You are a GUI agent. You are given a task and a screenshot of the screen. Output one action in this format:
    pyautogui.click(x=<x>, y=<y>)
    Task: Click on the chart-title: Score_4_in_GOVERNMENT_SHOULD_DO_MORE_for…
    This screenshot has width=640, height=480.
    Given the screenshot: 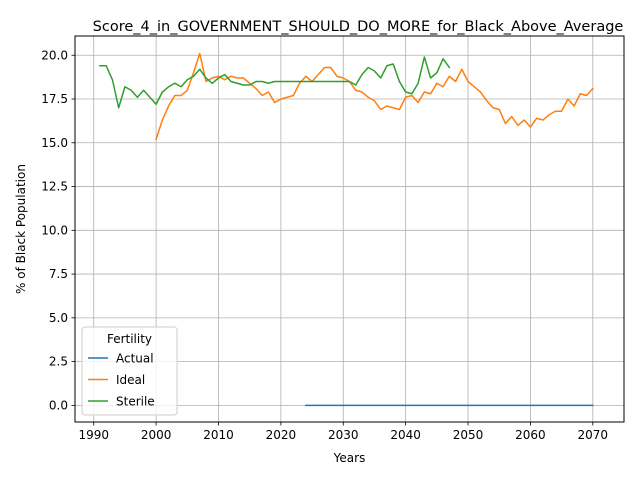 What is the action you would take?
    pyautogui.click(x=358, y=27)
    